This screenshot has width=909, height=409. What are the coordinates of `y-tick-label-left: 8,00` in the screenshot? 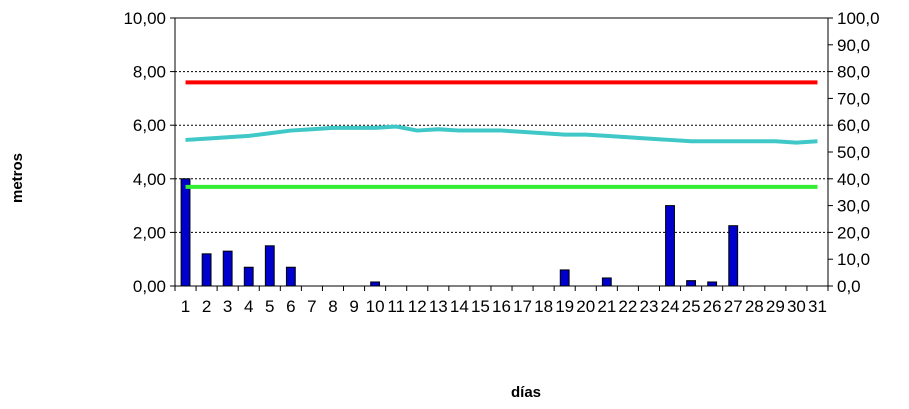 It's located at (149, 72).